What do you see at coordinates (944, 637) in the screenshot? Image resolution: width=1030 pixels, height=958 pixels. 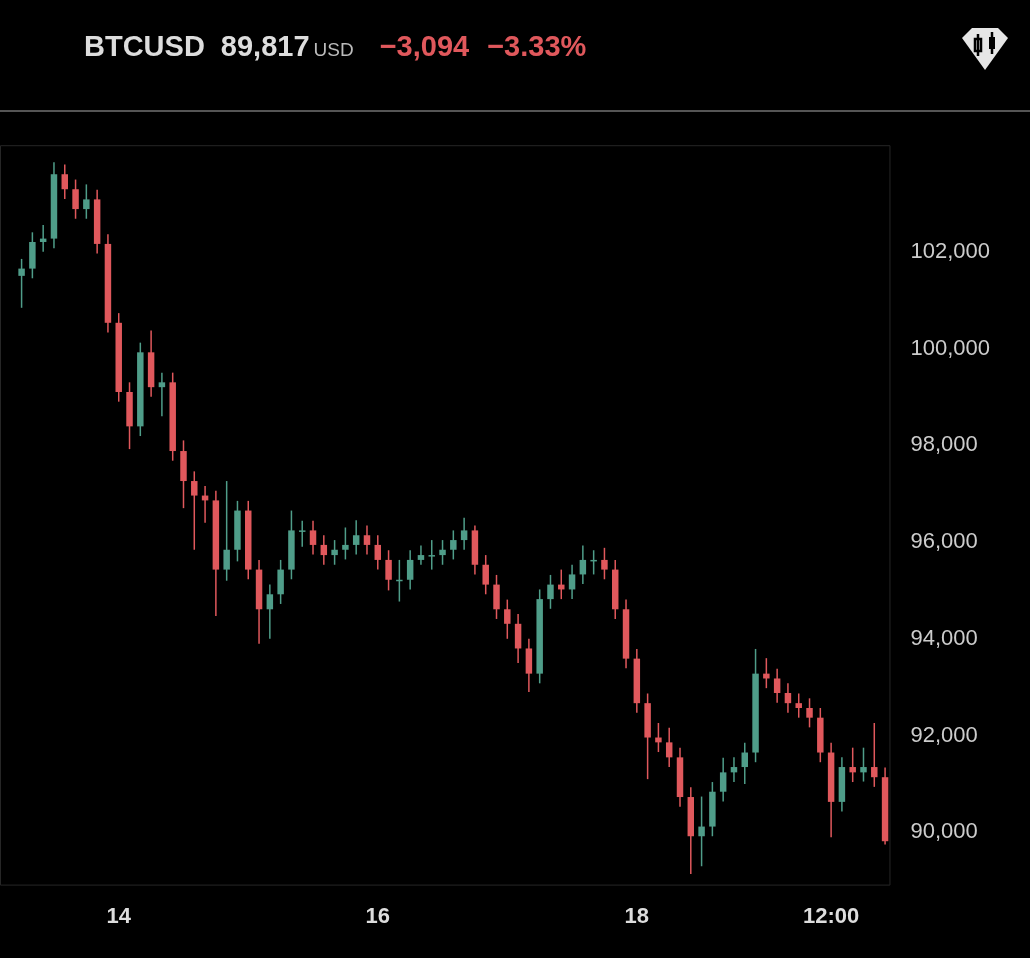 I see `y-tick-label: 94,000` at bounding box center [944, 637].